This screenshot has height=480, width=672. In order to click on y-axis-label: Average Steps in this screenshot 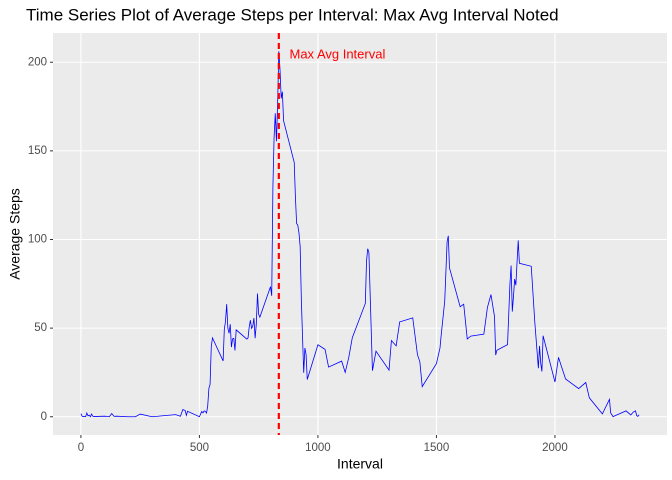, I will do `click(15, 234)`.